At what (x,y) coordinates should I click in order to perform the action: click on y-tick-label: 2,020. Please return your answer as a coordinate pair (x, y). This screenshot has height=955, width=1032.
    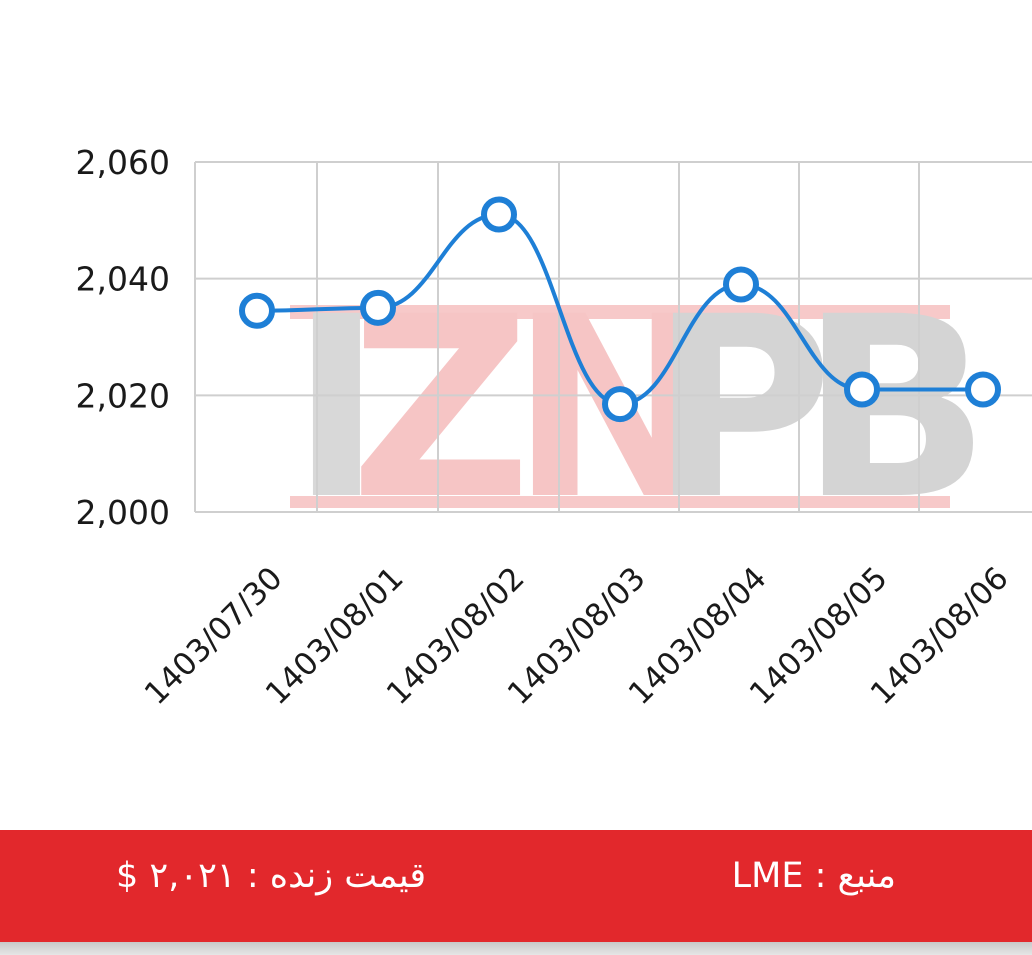
    Looking at the image, I should click on (123, 395).